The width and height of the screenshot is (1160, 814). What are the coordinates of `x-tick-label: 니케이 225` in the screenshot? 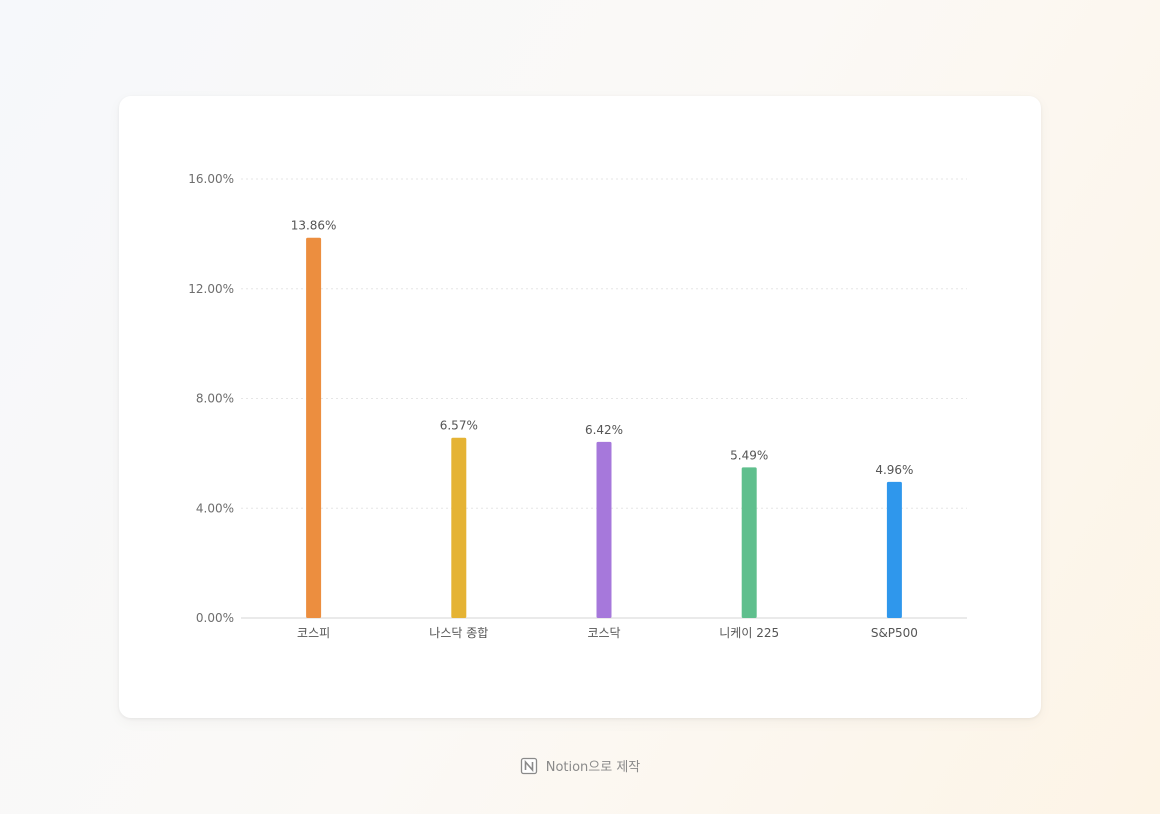 It's located at (749, 633).